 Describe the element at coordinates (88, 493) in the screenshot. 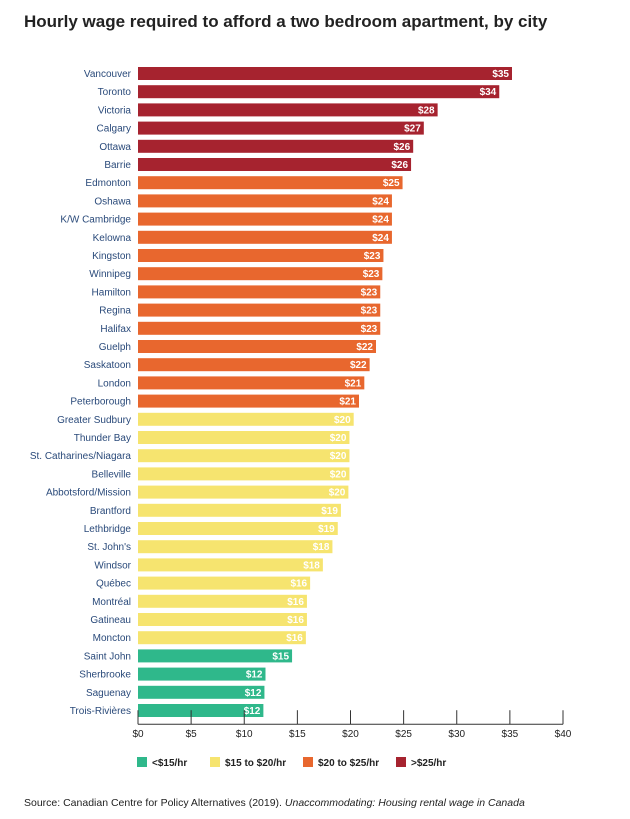

I see `category-label: Abbotsford/Mission` at that location.